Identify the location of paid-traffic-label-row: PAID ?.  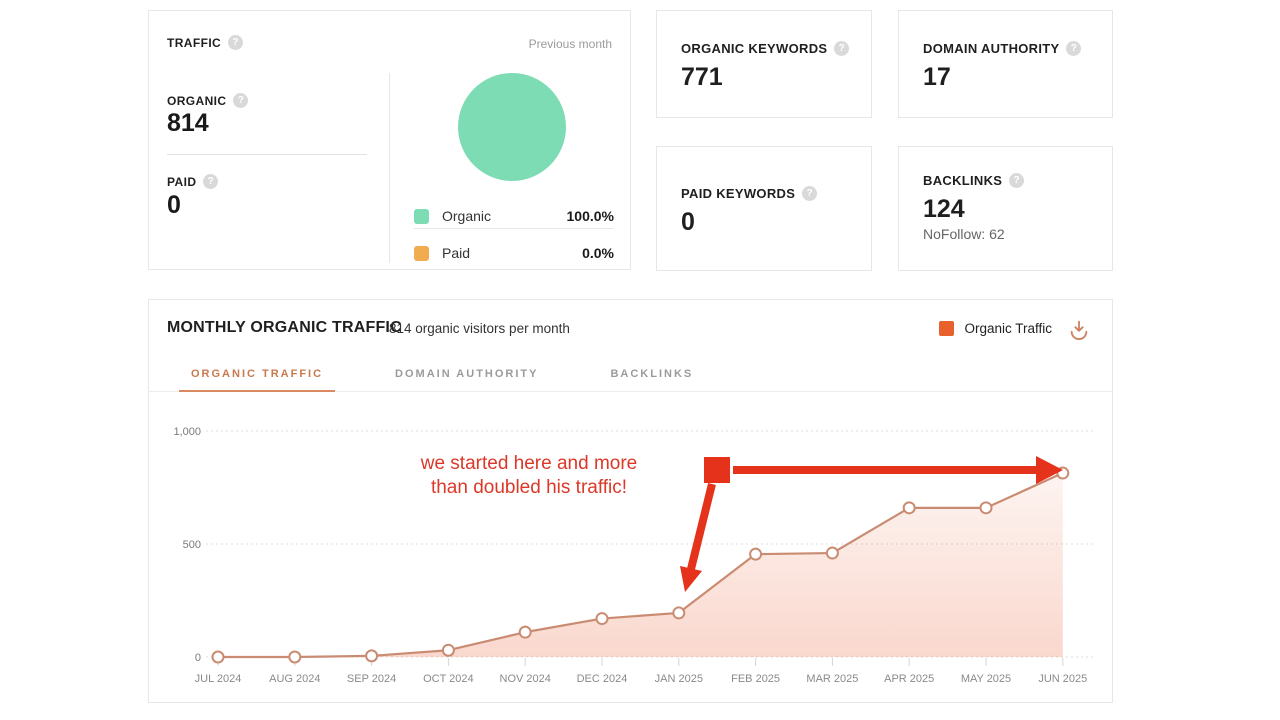
(193, 181).